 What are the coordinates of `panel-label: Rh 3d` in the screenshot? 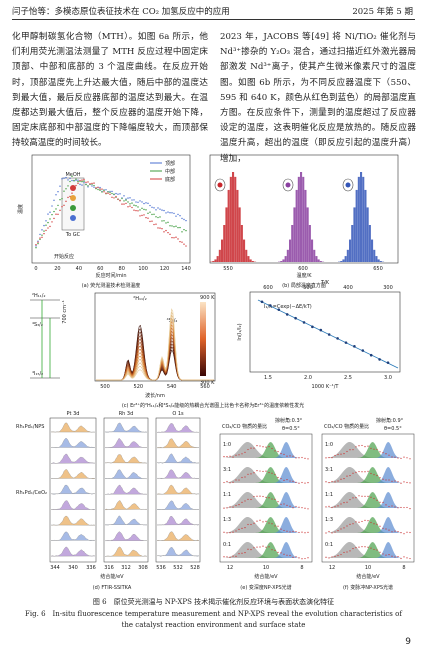 It's located at (126, 414).